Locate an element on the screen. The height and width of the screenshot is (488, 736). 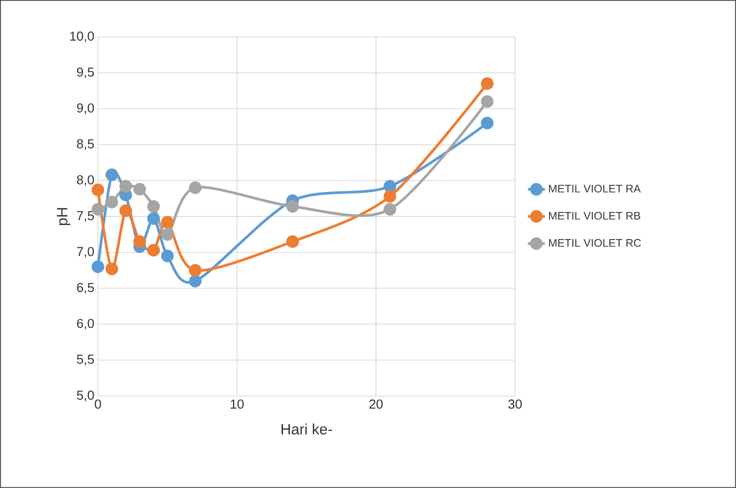
y-tick-label: 7,0 is located at coordinates (85, 252).